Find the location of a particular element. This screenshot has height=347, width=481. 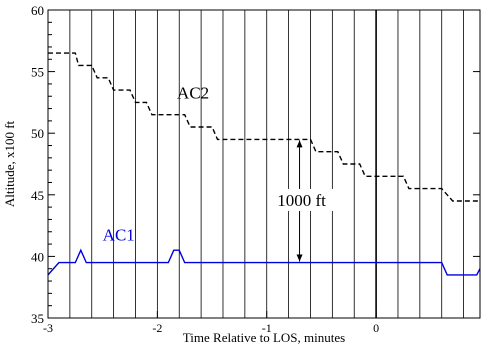

series-label-ac2: AC2 is located at coordinates (193, 93).